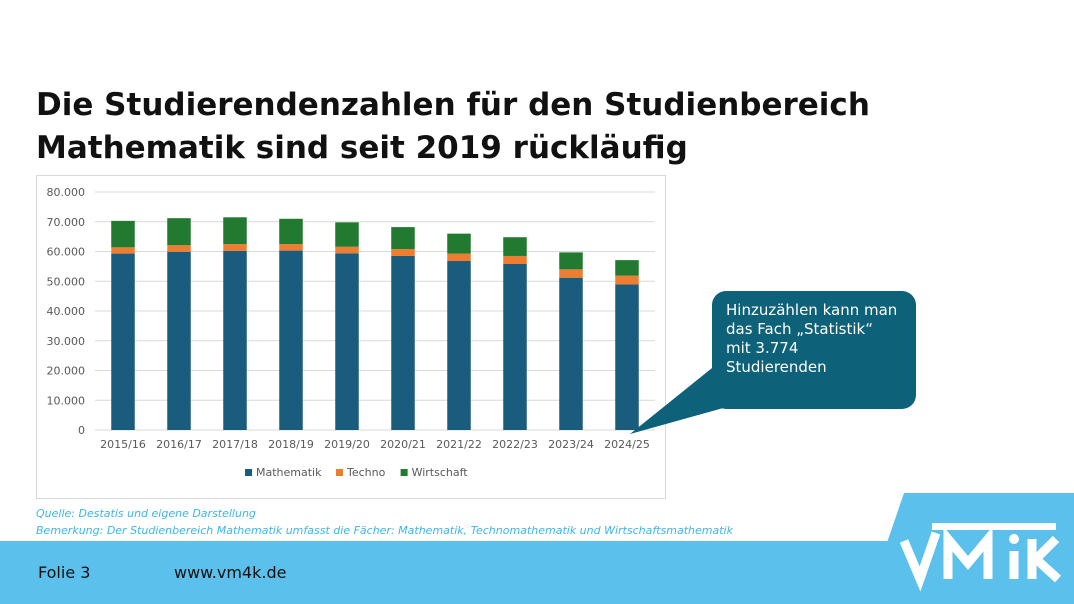 This screenshot has width=1074, height=604. What do you see at coordinates (179, 444) in the screenshot?
I see `x-tick-label: 2016/17` at bounding box center [179, 444].